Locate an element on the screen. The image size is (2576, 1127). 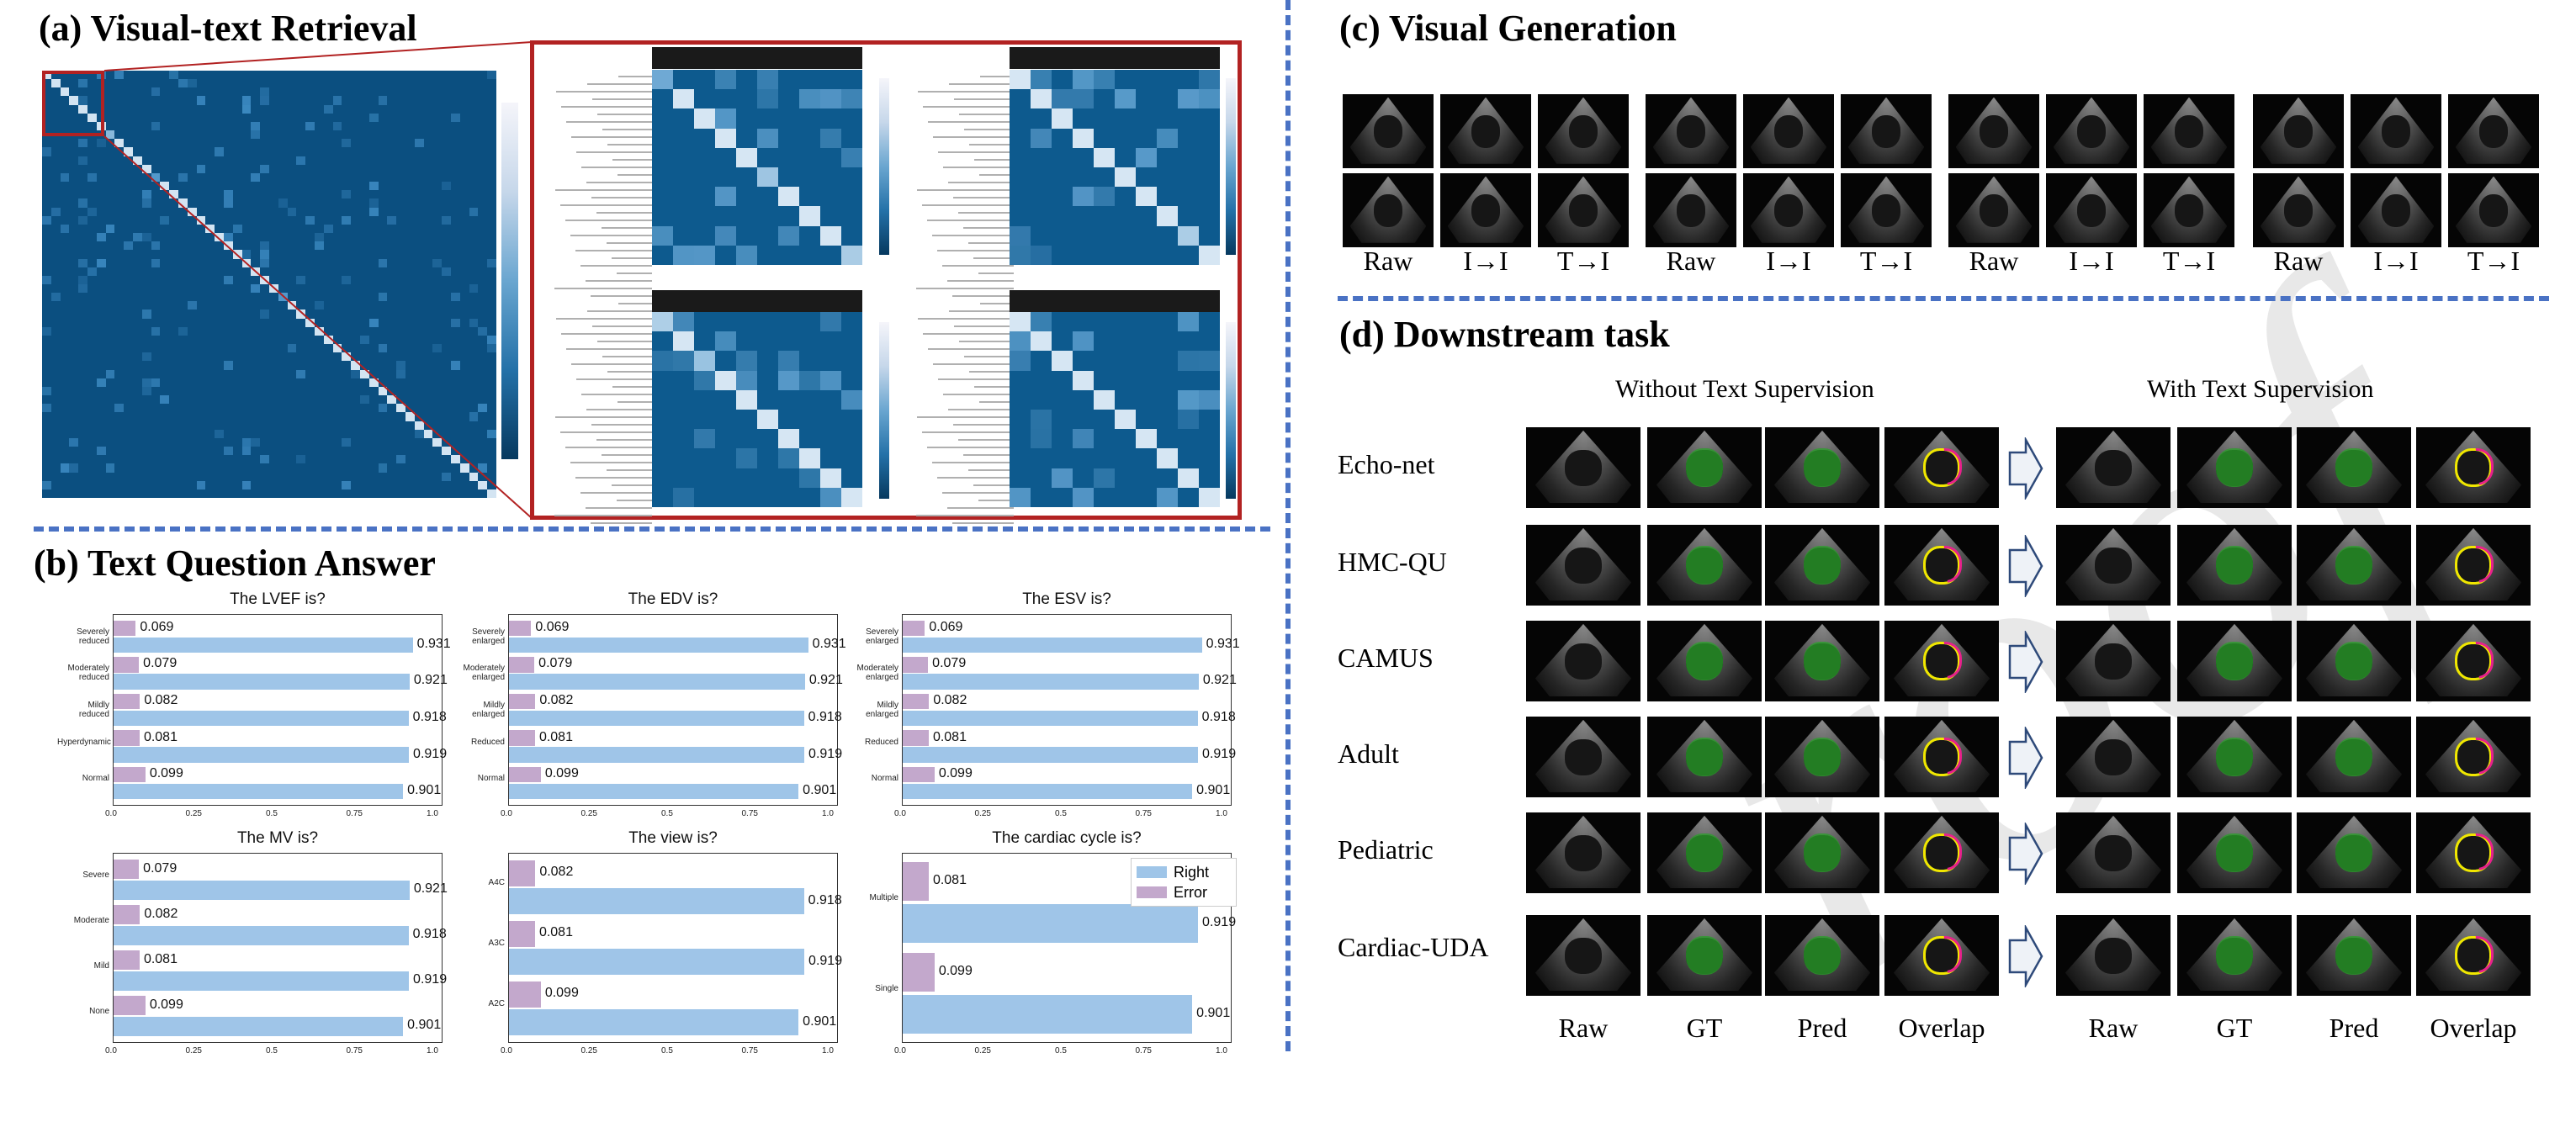
x-tick-label: 0.25 is located at coordinates (588, 813).